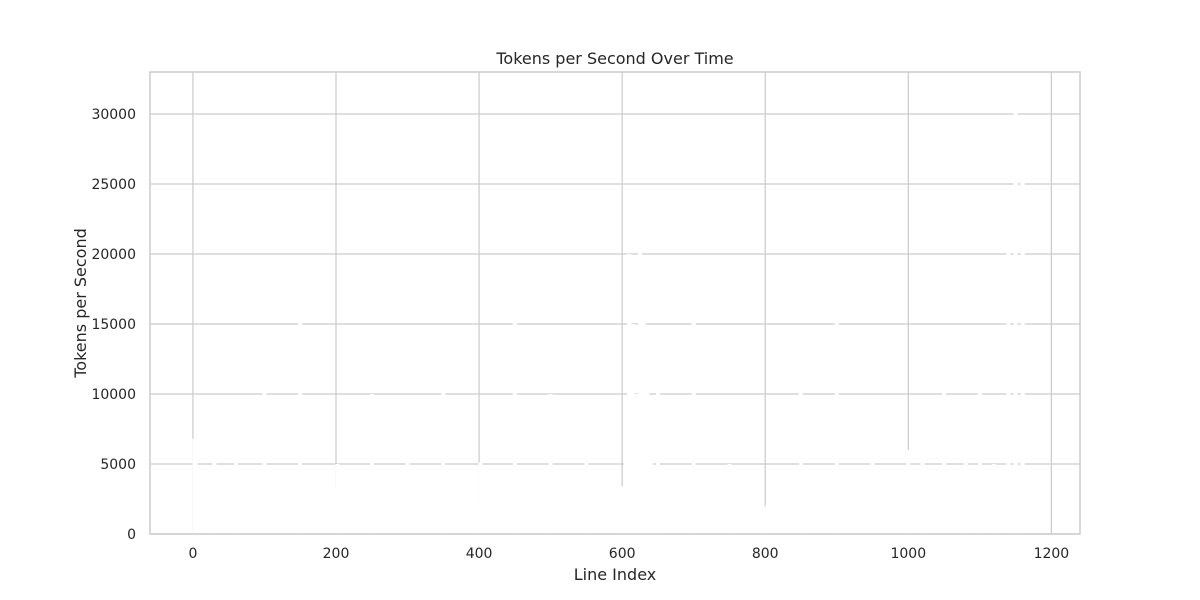 This screenshot has width=1200, height=600. I want to click on y-tick-label: 15000, so click(113, 325).